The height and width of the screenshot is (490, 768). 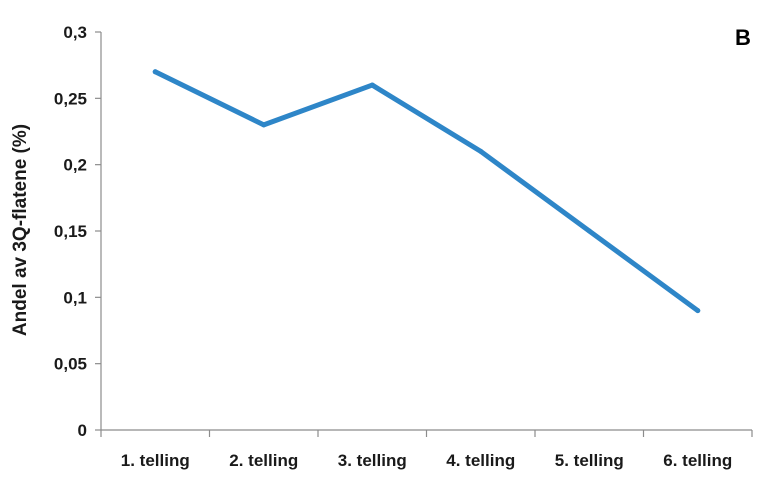 I want to click on x-tick-label: 2. telling, so click(x=263, y=460).